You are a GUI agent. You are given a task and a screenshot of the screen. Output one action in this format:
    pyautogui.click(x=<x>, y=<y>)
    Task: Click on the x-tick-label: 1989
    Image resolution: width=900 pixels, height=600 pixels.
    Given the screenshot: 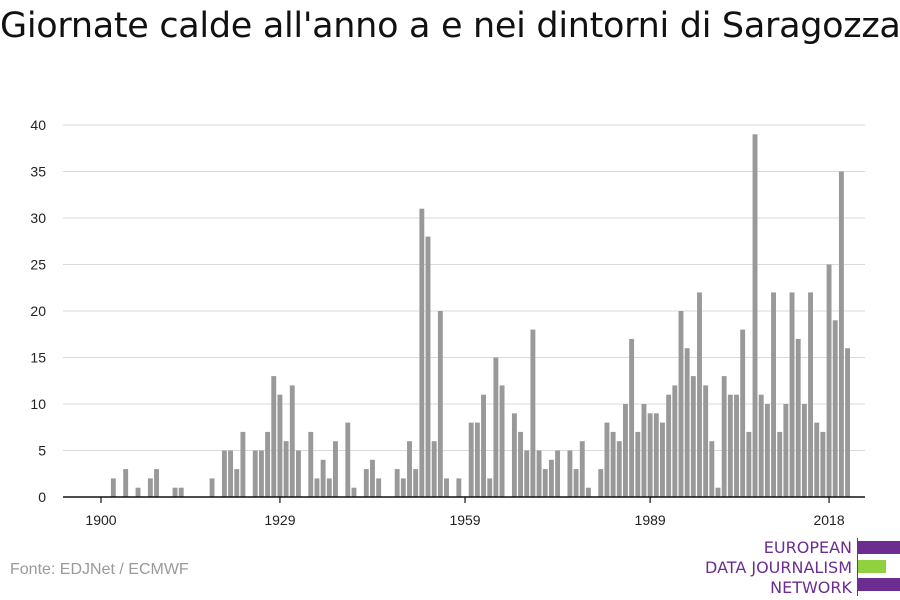 What is the action you would take?
    pyautogui.click(x=650, y=520)
    